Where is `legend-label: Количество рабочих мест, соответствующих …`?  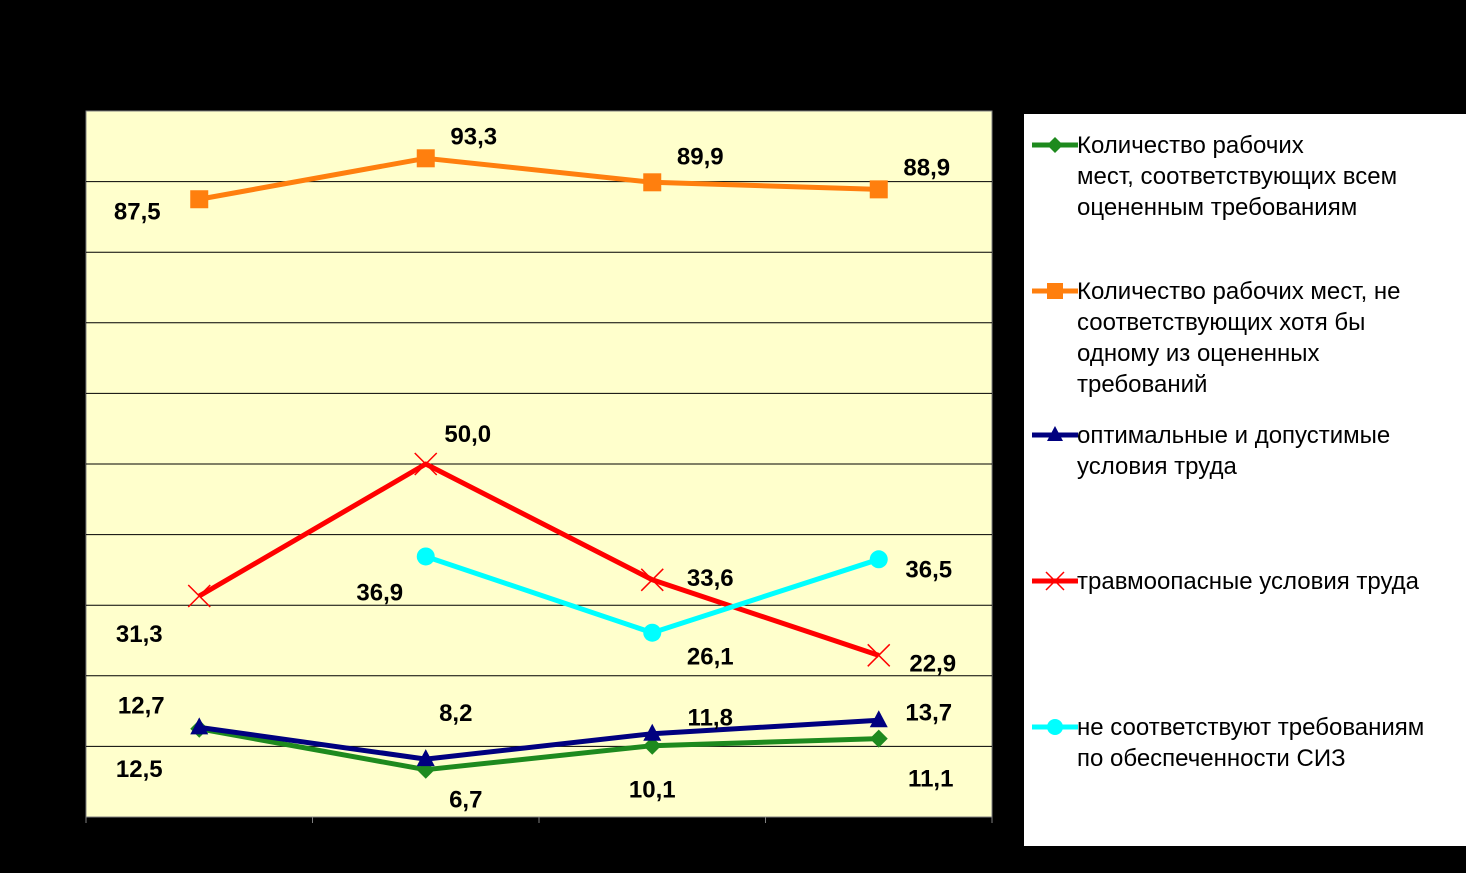 legend-label: Количество рабочих мест, соответствующих … is located at coordinates (1271, 176).